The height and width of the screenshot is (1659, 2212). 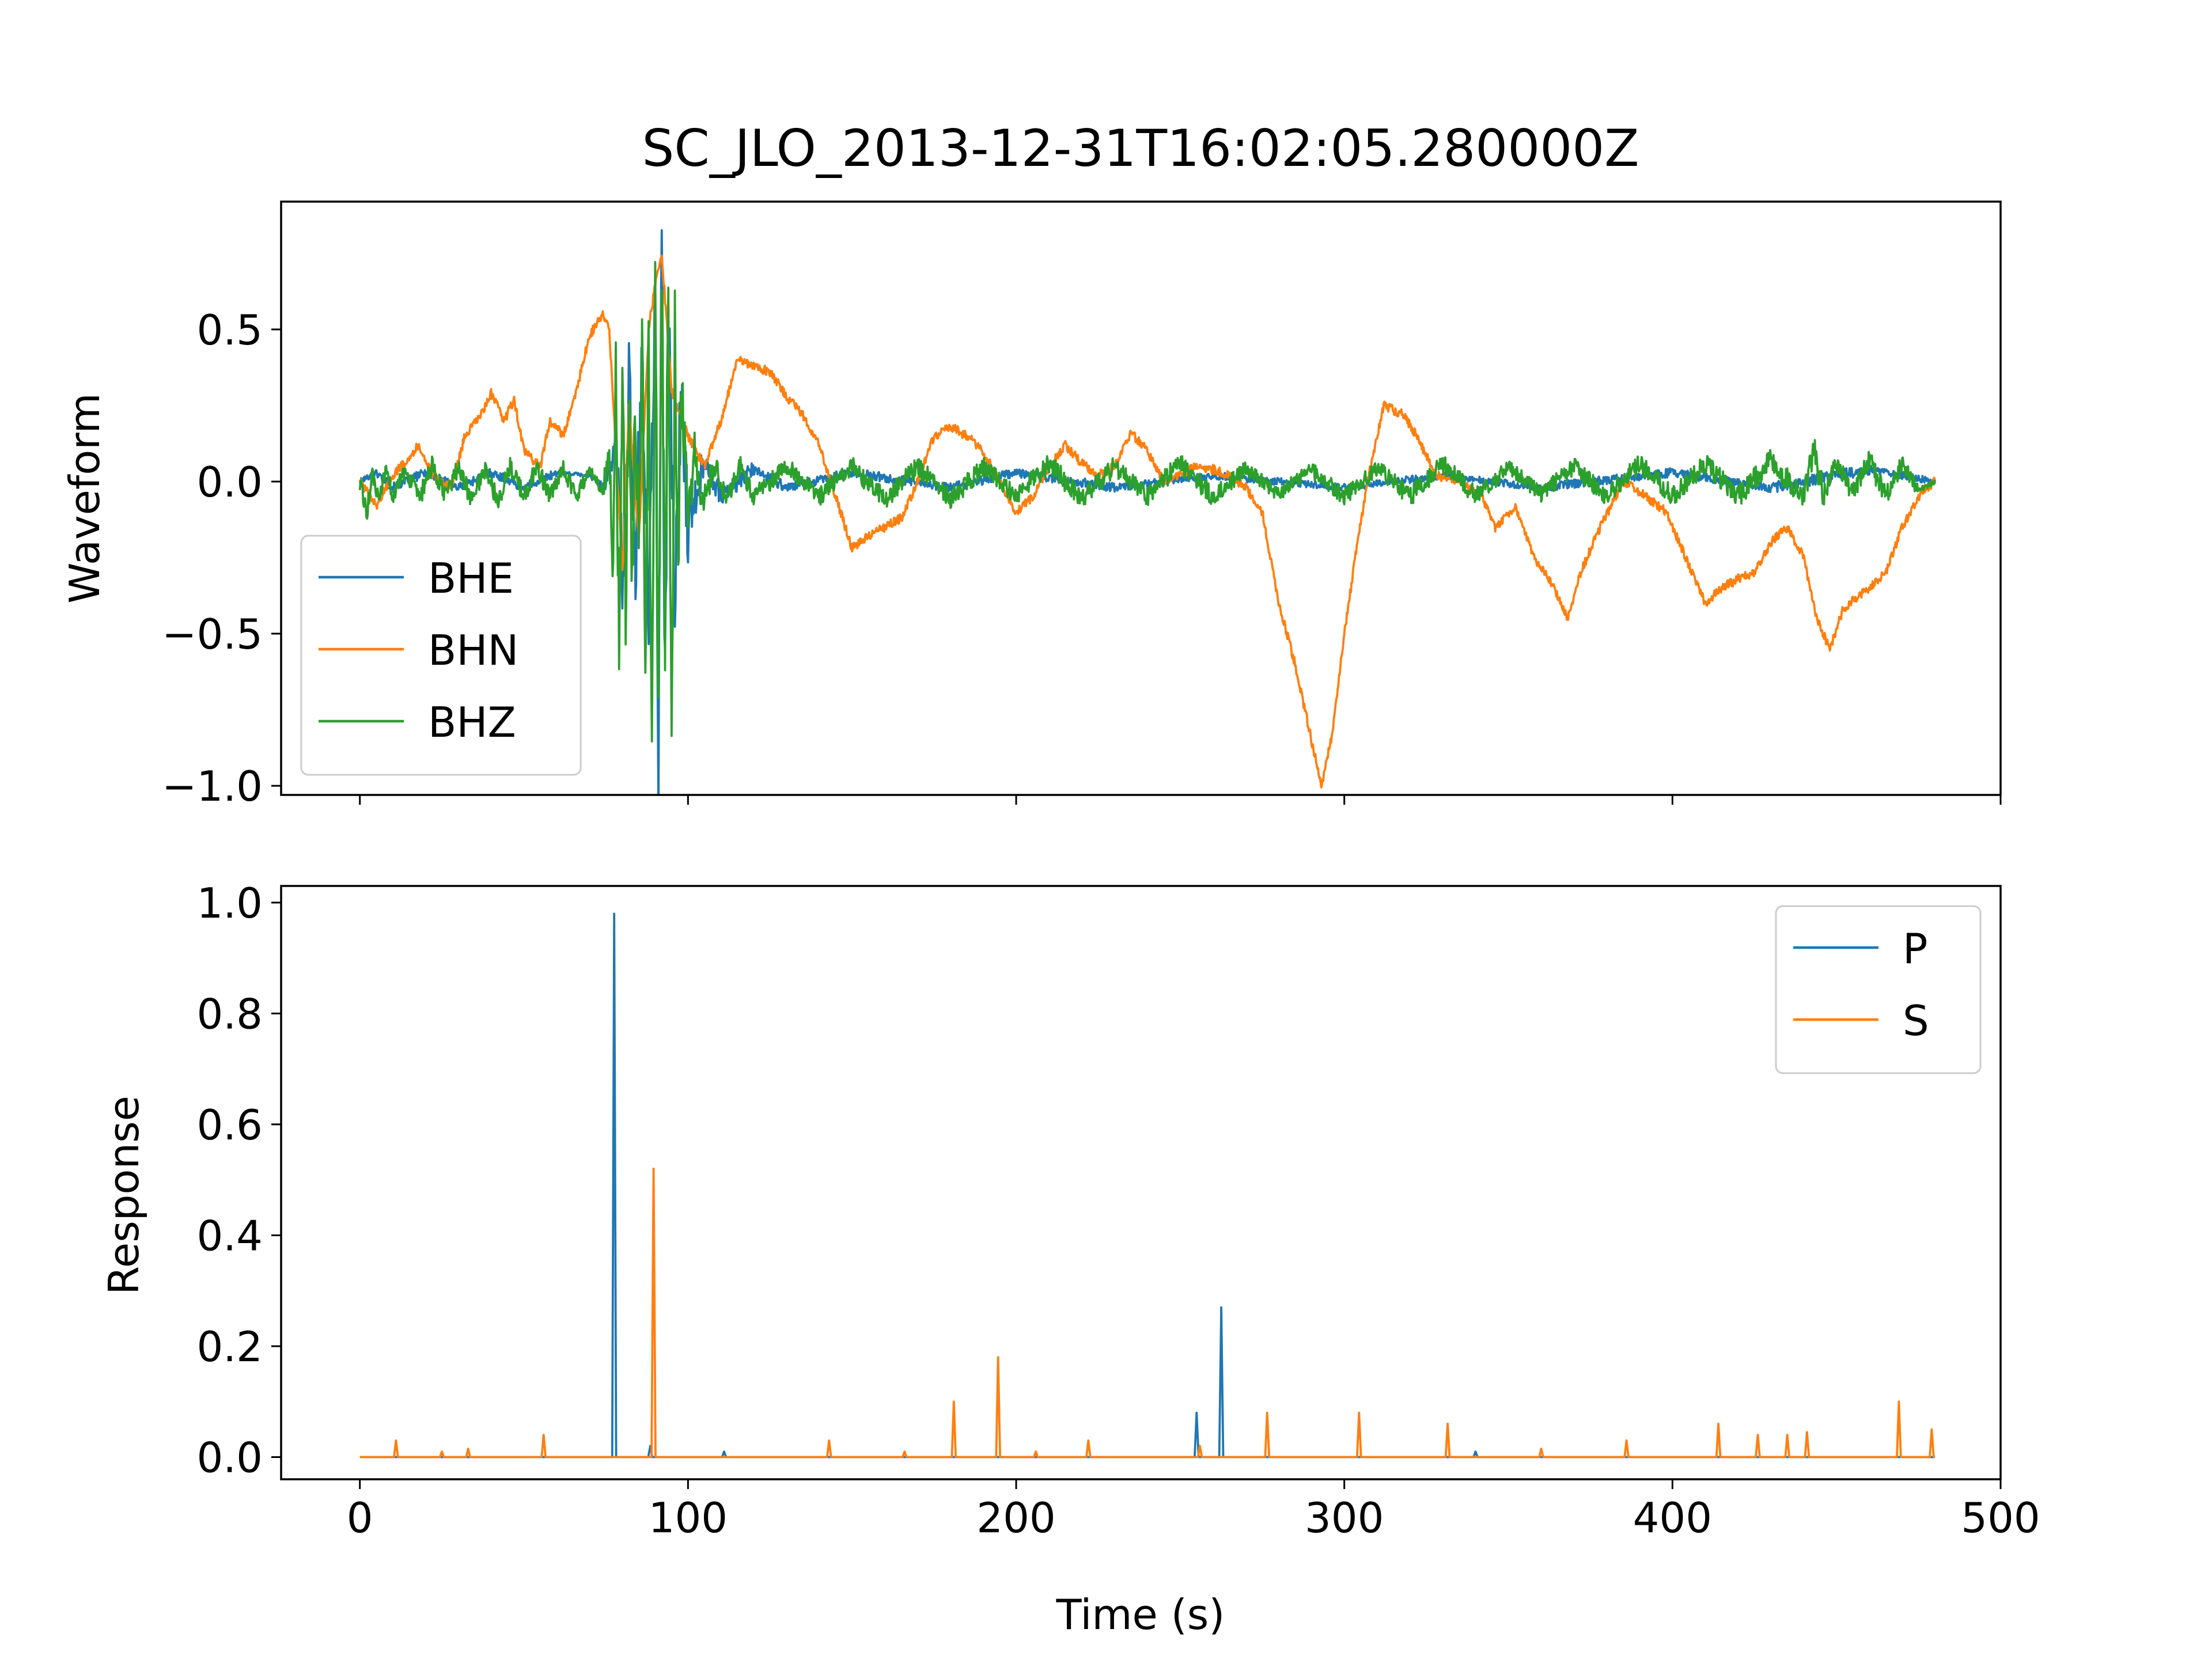 What do you see at coordinates (360, 1518) in the screenshot?
I see `x-tick-label: 0` at bounding box center [360, 1518].